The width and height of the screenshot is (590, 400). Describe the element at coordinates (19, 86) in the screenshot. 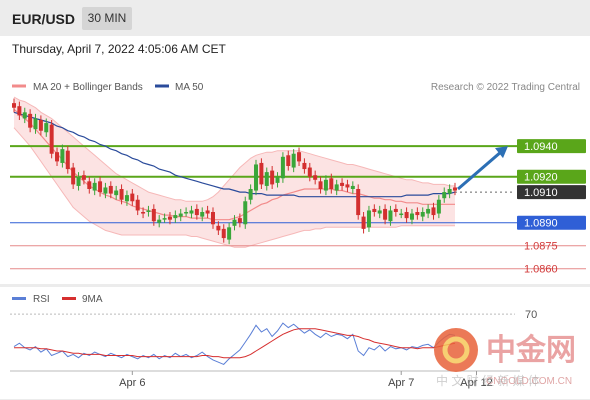

I see `ma20-legend-swatch` at that location.